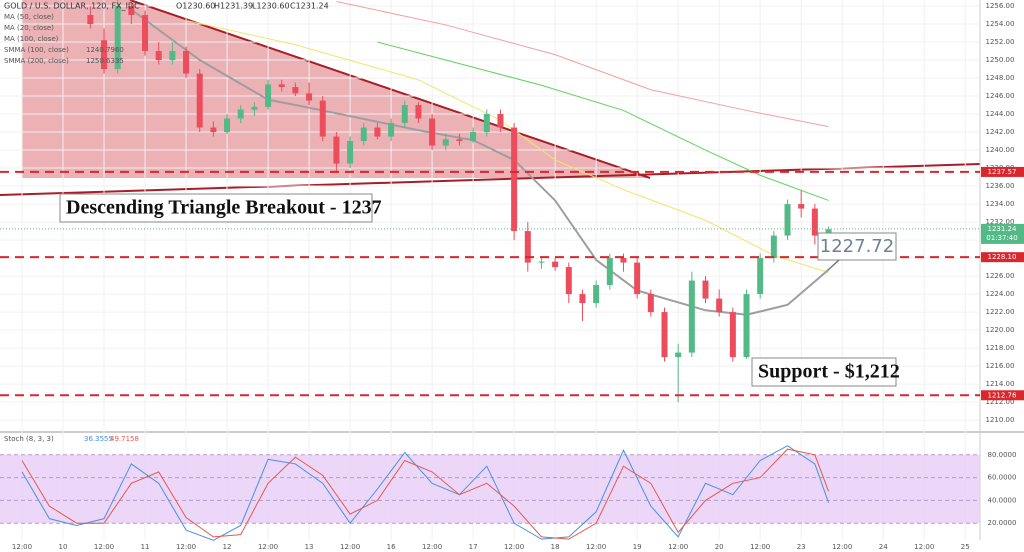  What do you see at coordinates (1000, 6) in the screenshot?
I see `y-tick-label: 1256.00` at bounding box center [1000, 6].